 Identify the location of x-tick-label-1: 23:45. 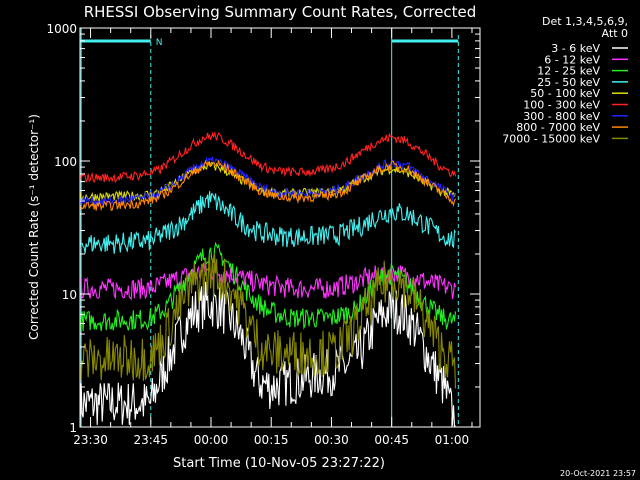
(150, 440).